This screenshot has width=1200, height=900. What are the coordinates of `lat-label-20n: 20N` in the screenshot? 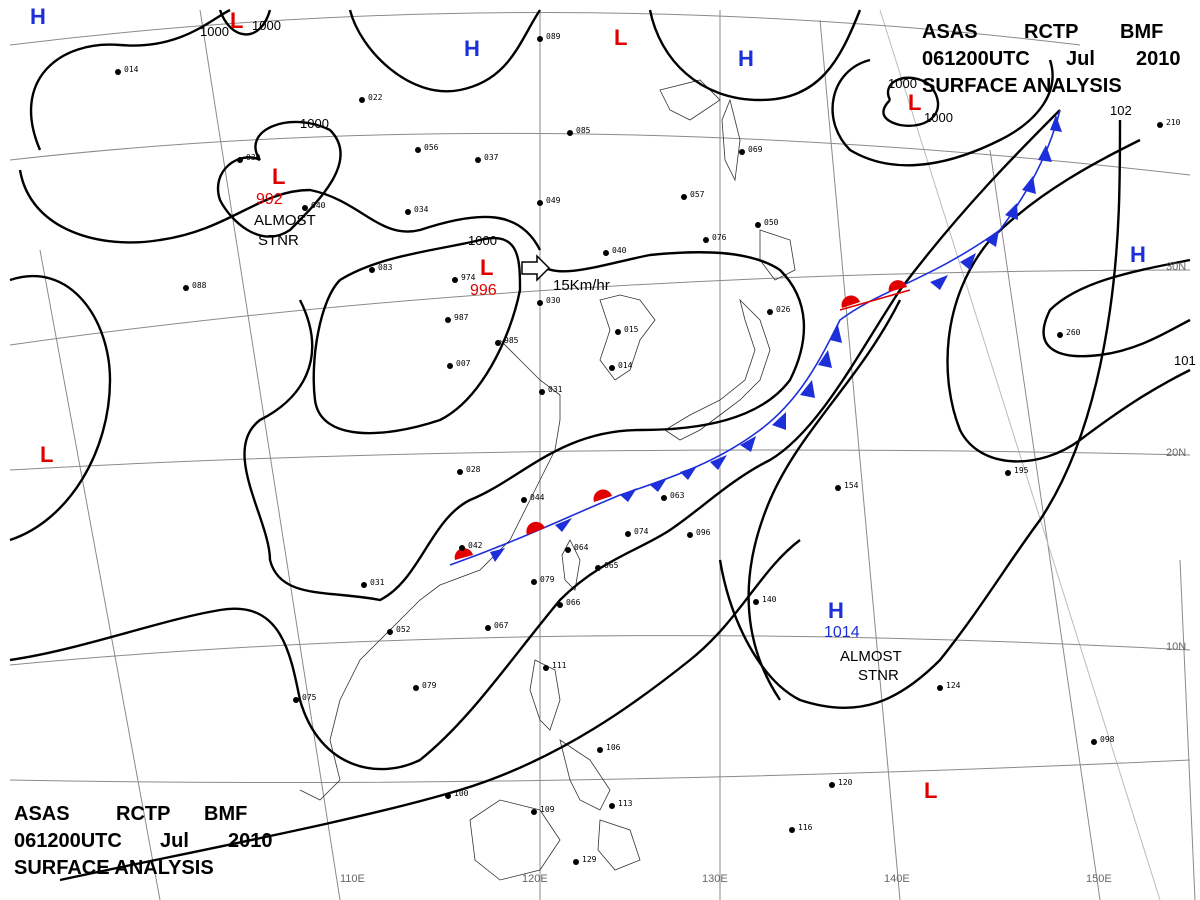 It's located at (1176, 453).